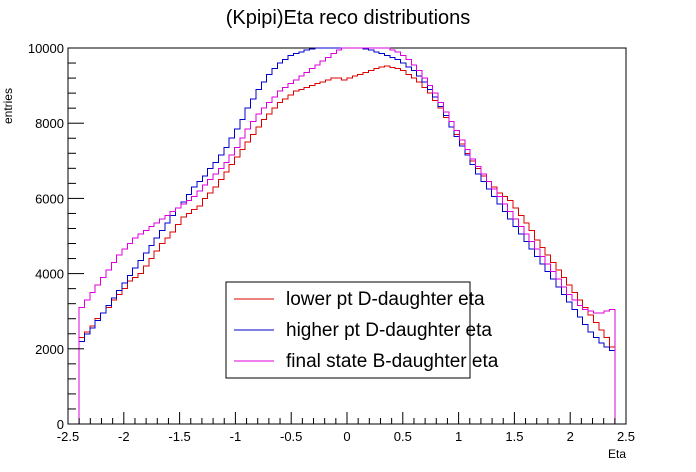  Describe the element at coordinates (46, 48) in the screenshot. I see `y-tick-label: 10000` at that location.